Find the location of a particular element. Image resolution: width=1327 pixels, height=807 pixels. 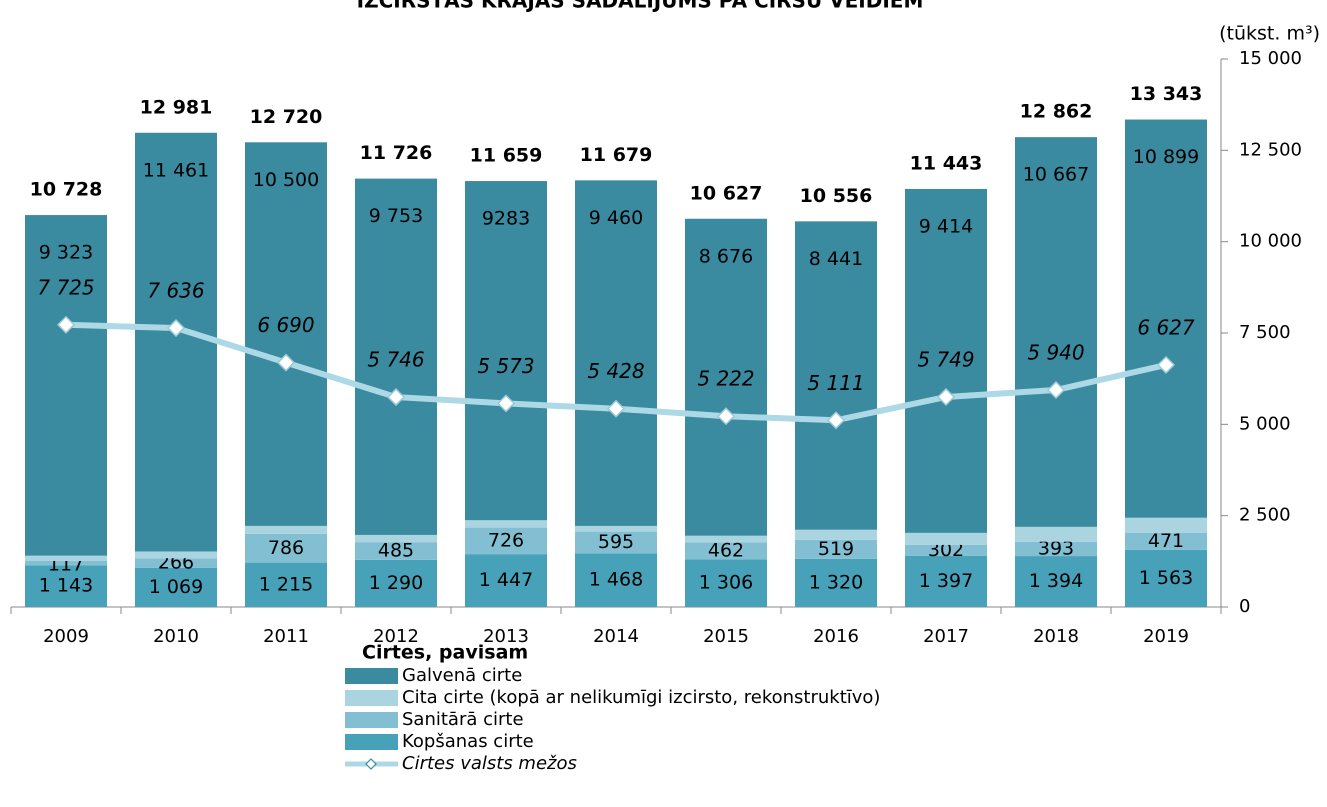

total-label: 11 726 is located at coordinates (396, 153).